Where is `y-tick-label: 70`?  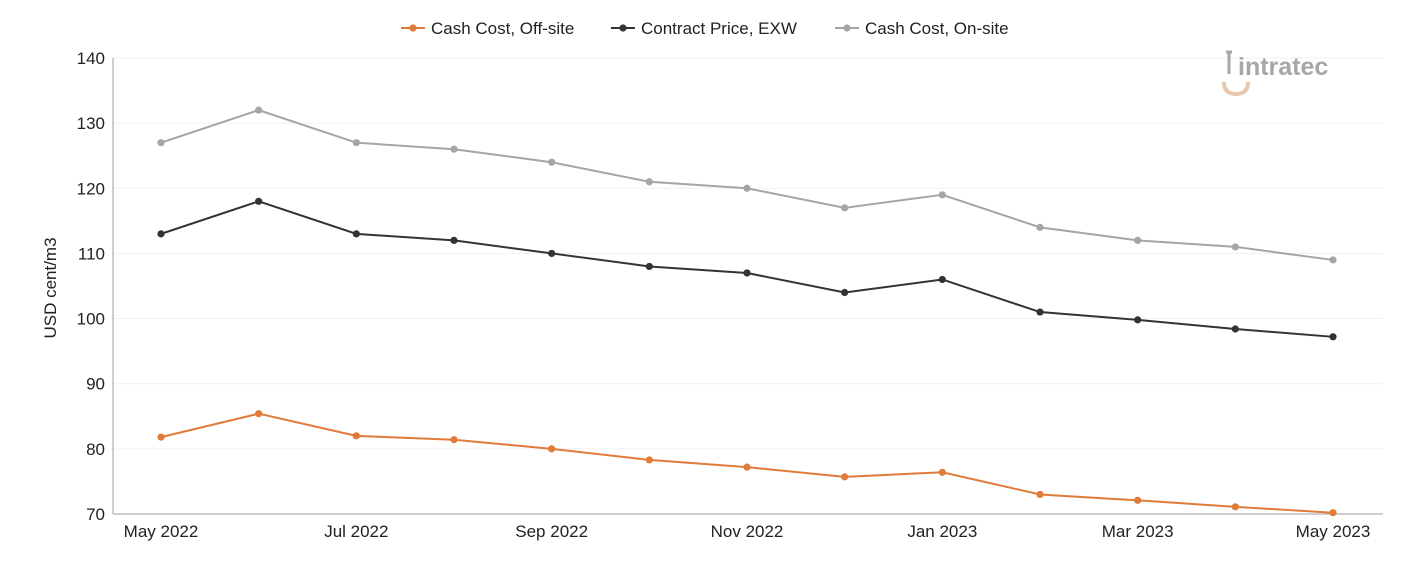 y-tick-label: 70 is located at coordinates (95, 514).